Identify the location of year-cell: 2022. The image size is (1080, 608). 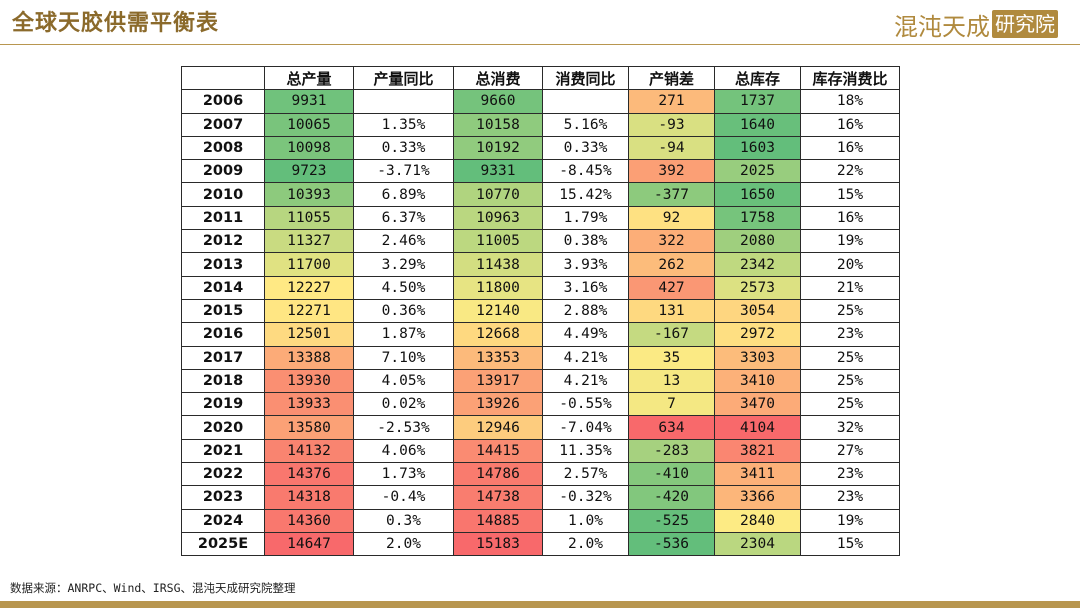
(223, 474).